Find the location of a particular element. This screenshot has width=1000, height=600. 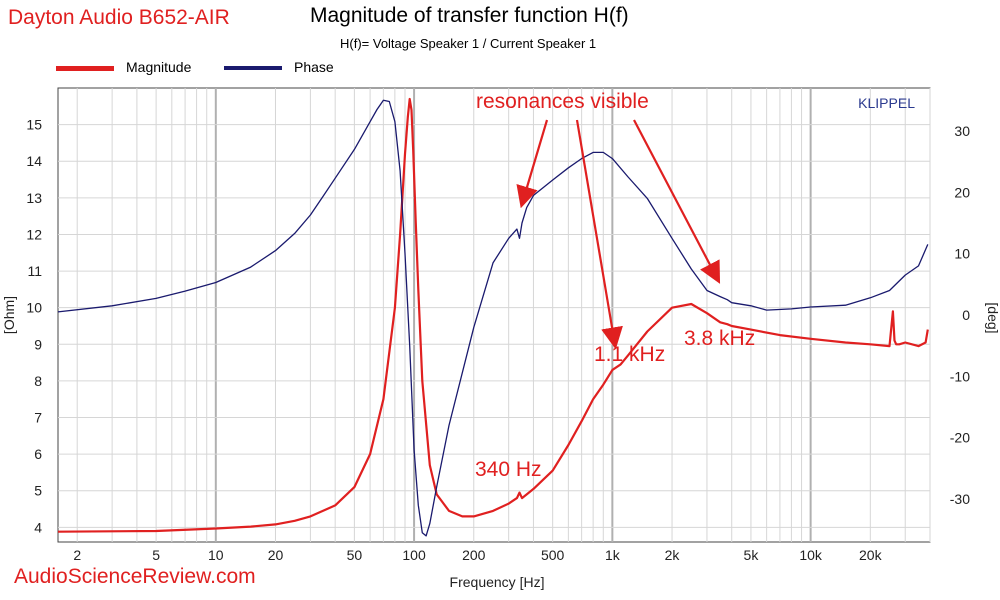

y-right-tick-label: -10 is located at coordinates (960, 376).